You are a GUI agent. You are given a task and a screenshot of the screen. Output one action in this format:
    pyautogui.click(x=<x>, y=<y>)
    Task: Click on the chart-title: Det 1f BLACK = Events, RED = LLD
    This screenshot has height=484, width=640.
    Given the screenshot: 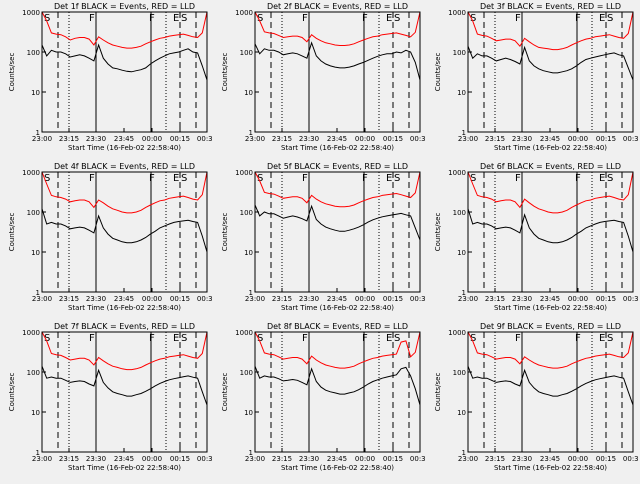 What is the action you would take?
    pyautogui.click(x=124, y=6)
    